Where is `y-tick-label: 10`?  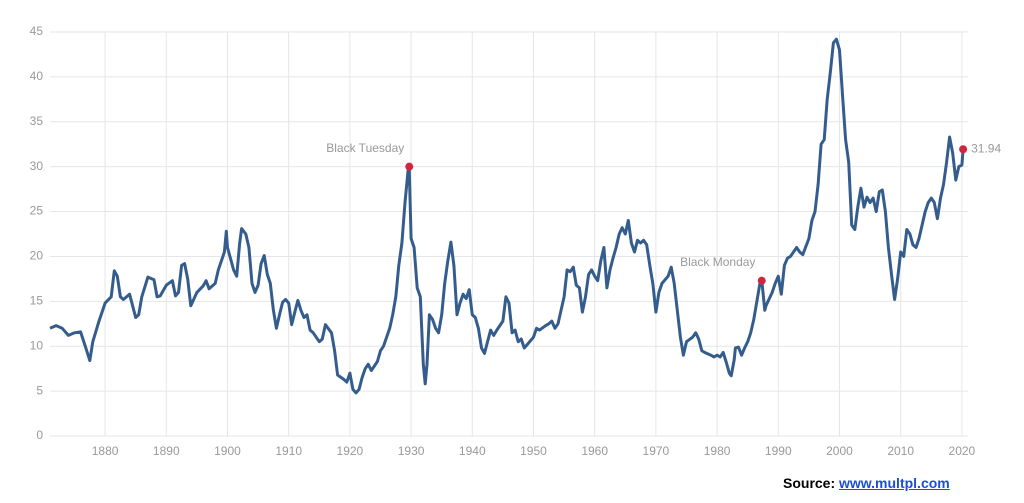 y-tick-label: 10 is located at coordinates (37, 345).